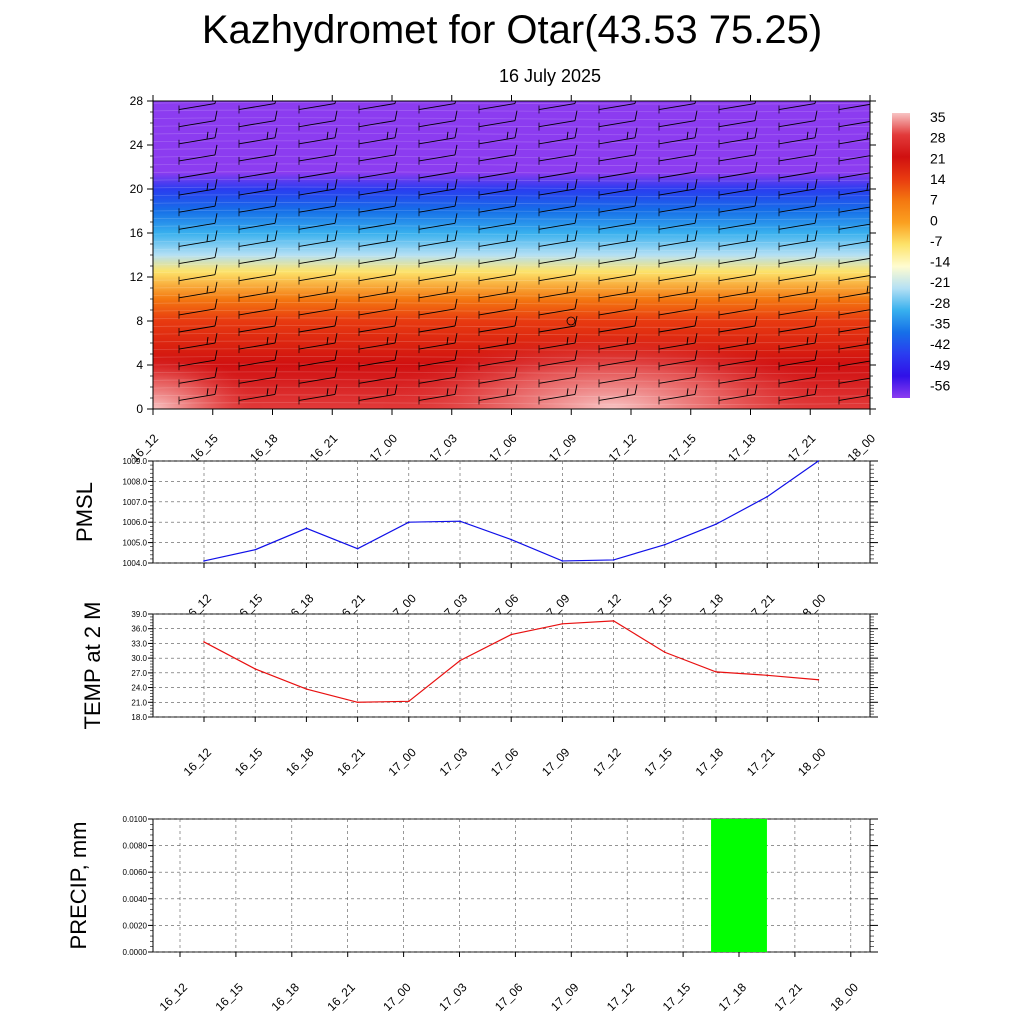 The image size is (1024, 1024). Describe the element at coordinates (901, 255) in the screenshot. I see `colorbar-ramp` at that location.